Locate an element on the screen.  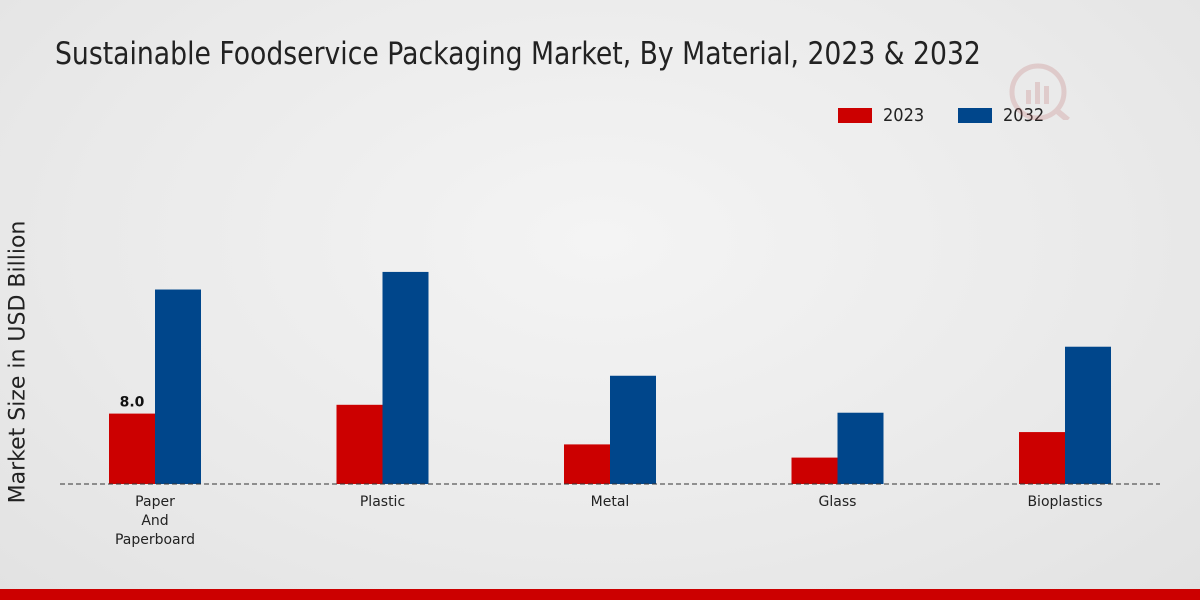
x-tick-label-1: Plastic is located at coordinates (382, 502).